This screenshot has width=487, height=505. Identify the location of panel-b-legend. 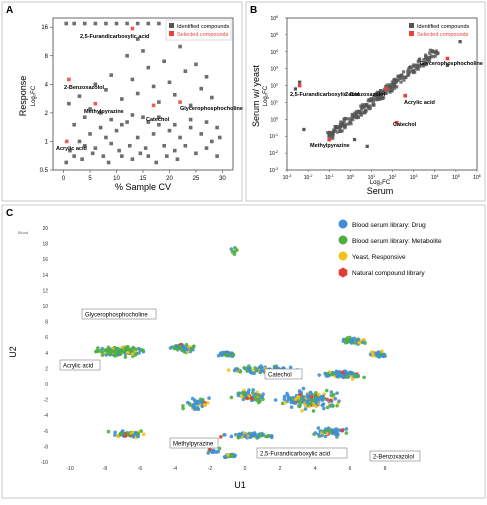
(440, 30).